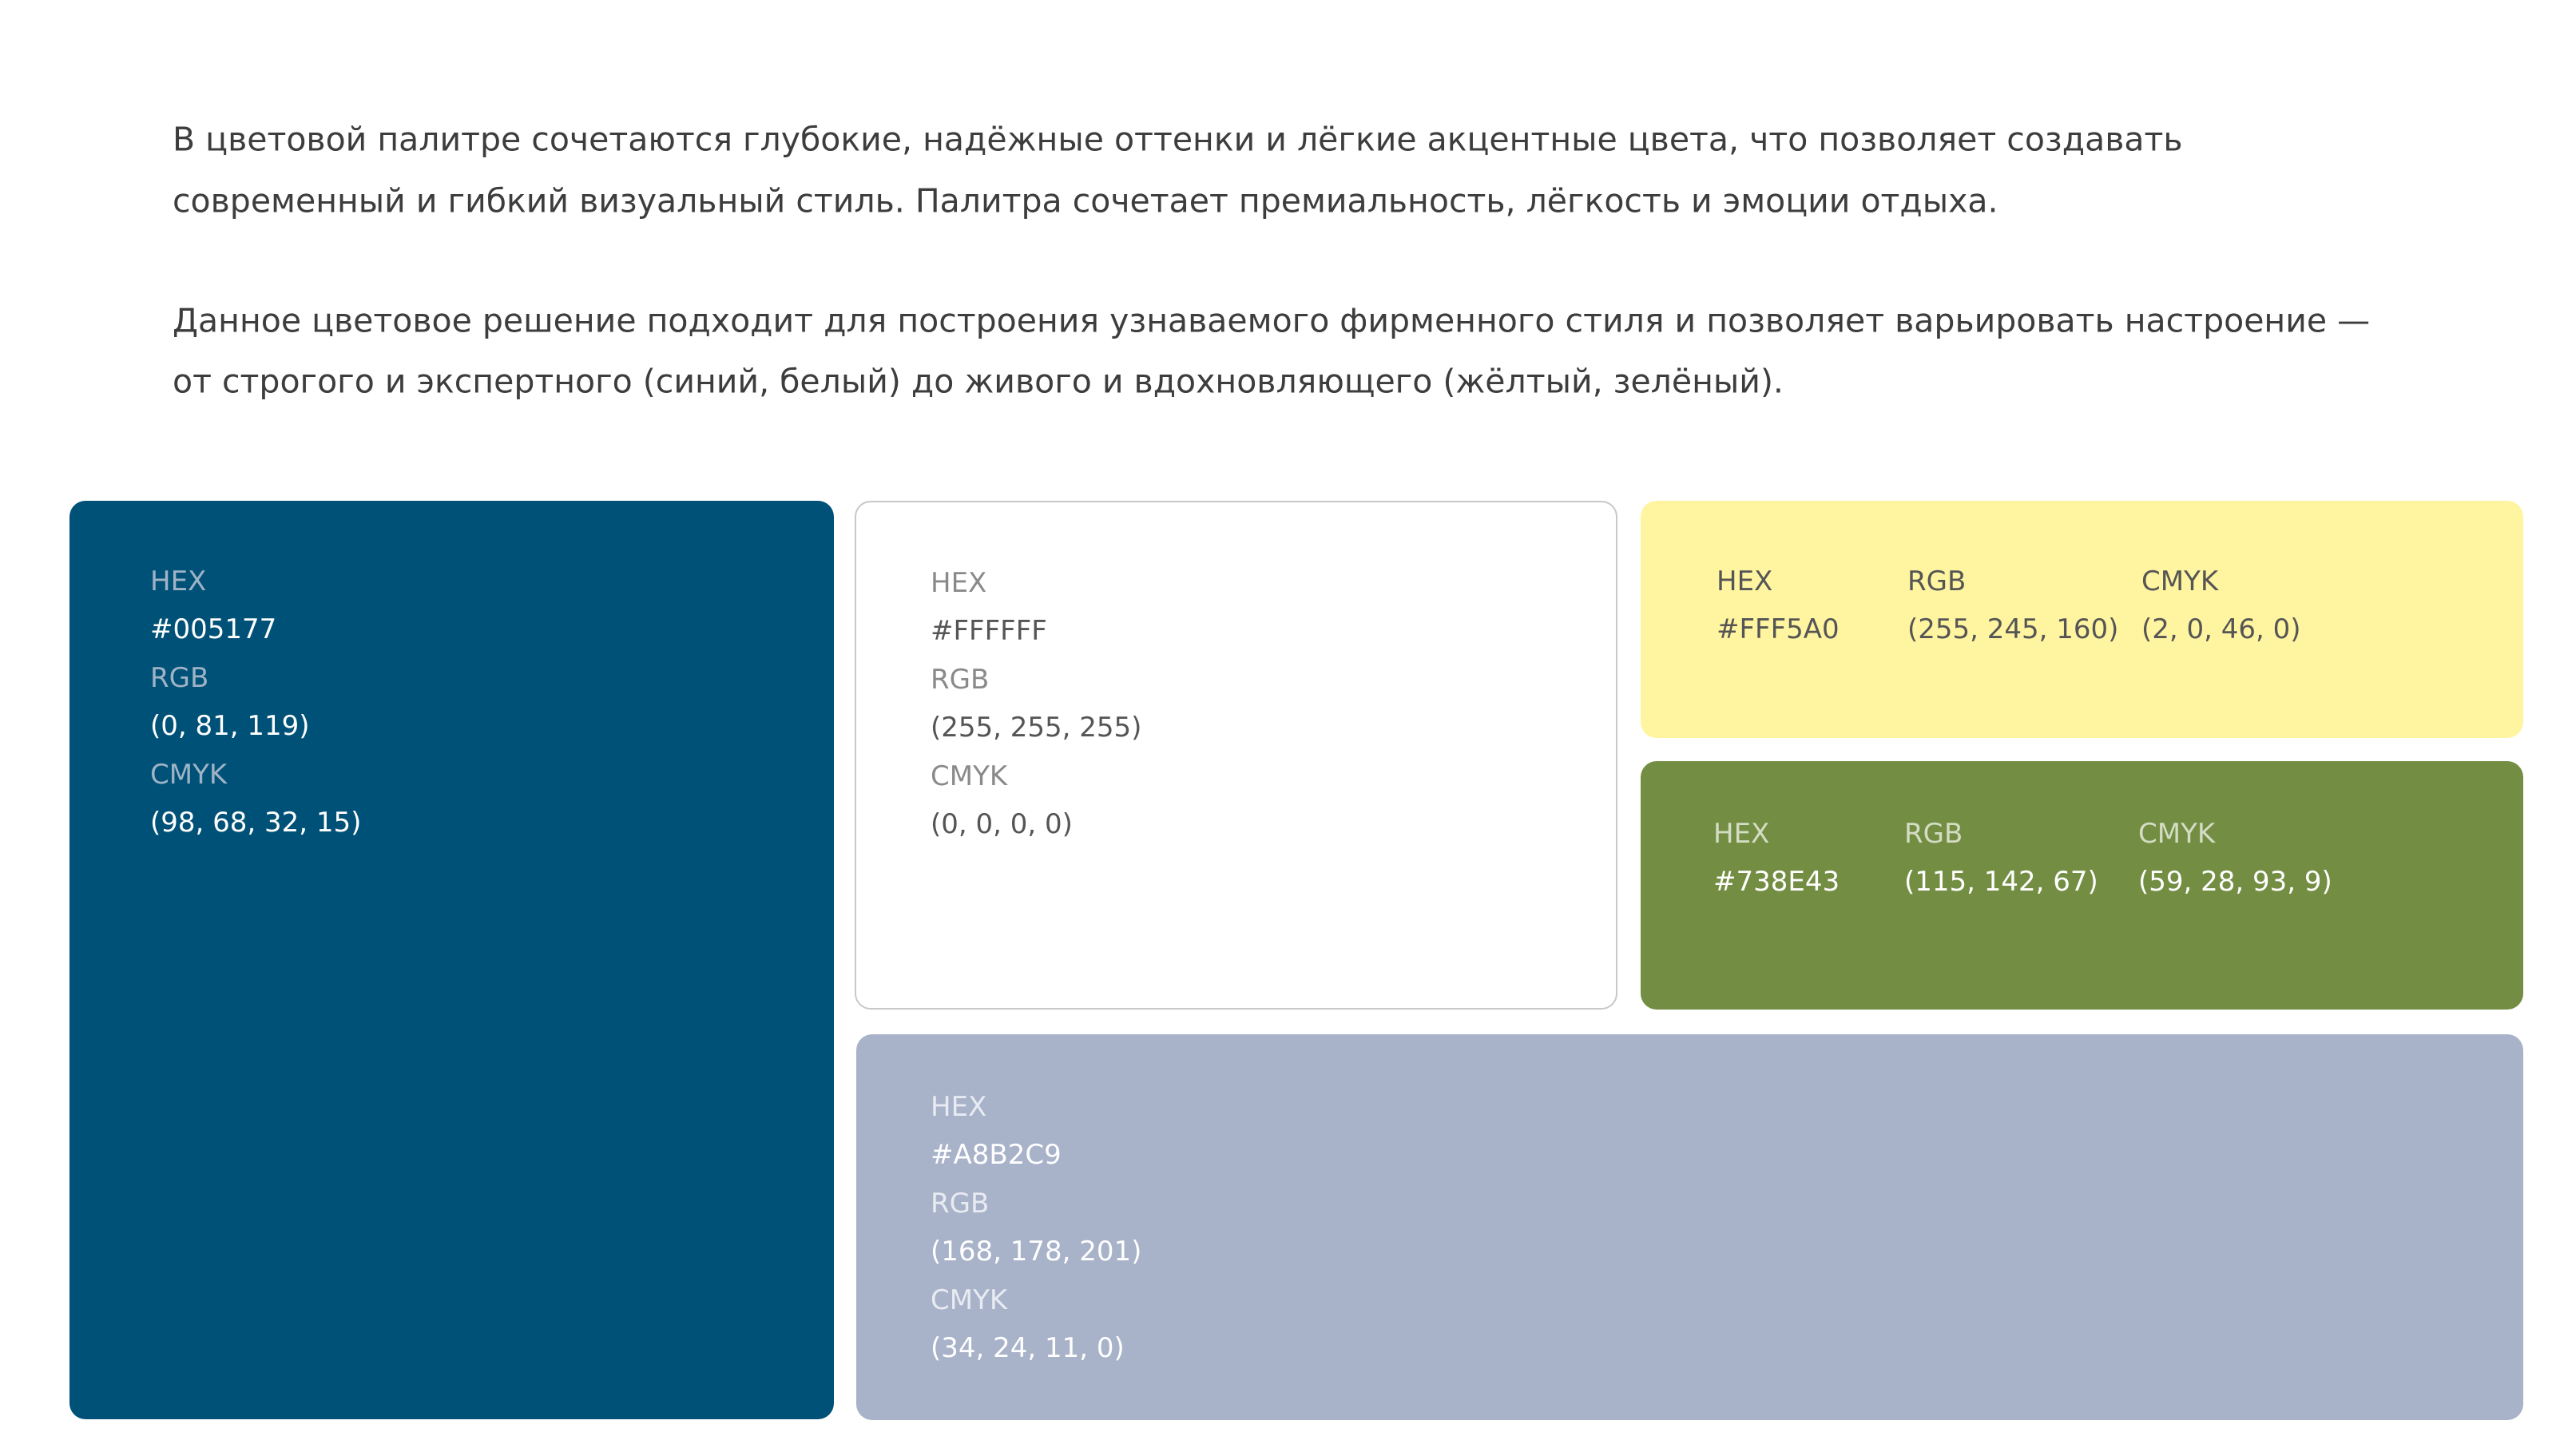  What do you see at coordinates (256, 823) in the screenshot?
I see `field-value: (98, 68, 32, 15)` at bounding box center [256, 823].